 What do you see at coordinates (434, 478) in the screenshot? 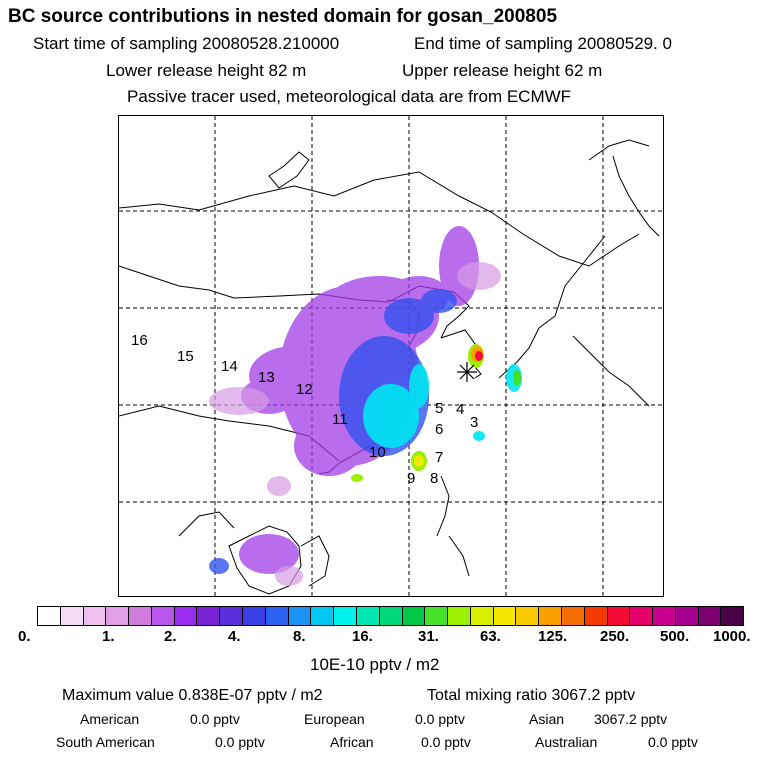
I see `source-region-8: 8` at bounding box center [434, 478].